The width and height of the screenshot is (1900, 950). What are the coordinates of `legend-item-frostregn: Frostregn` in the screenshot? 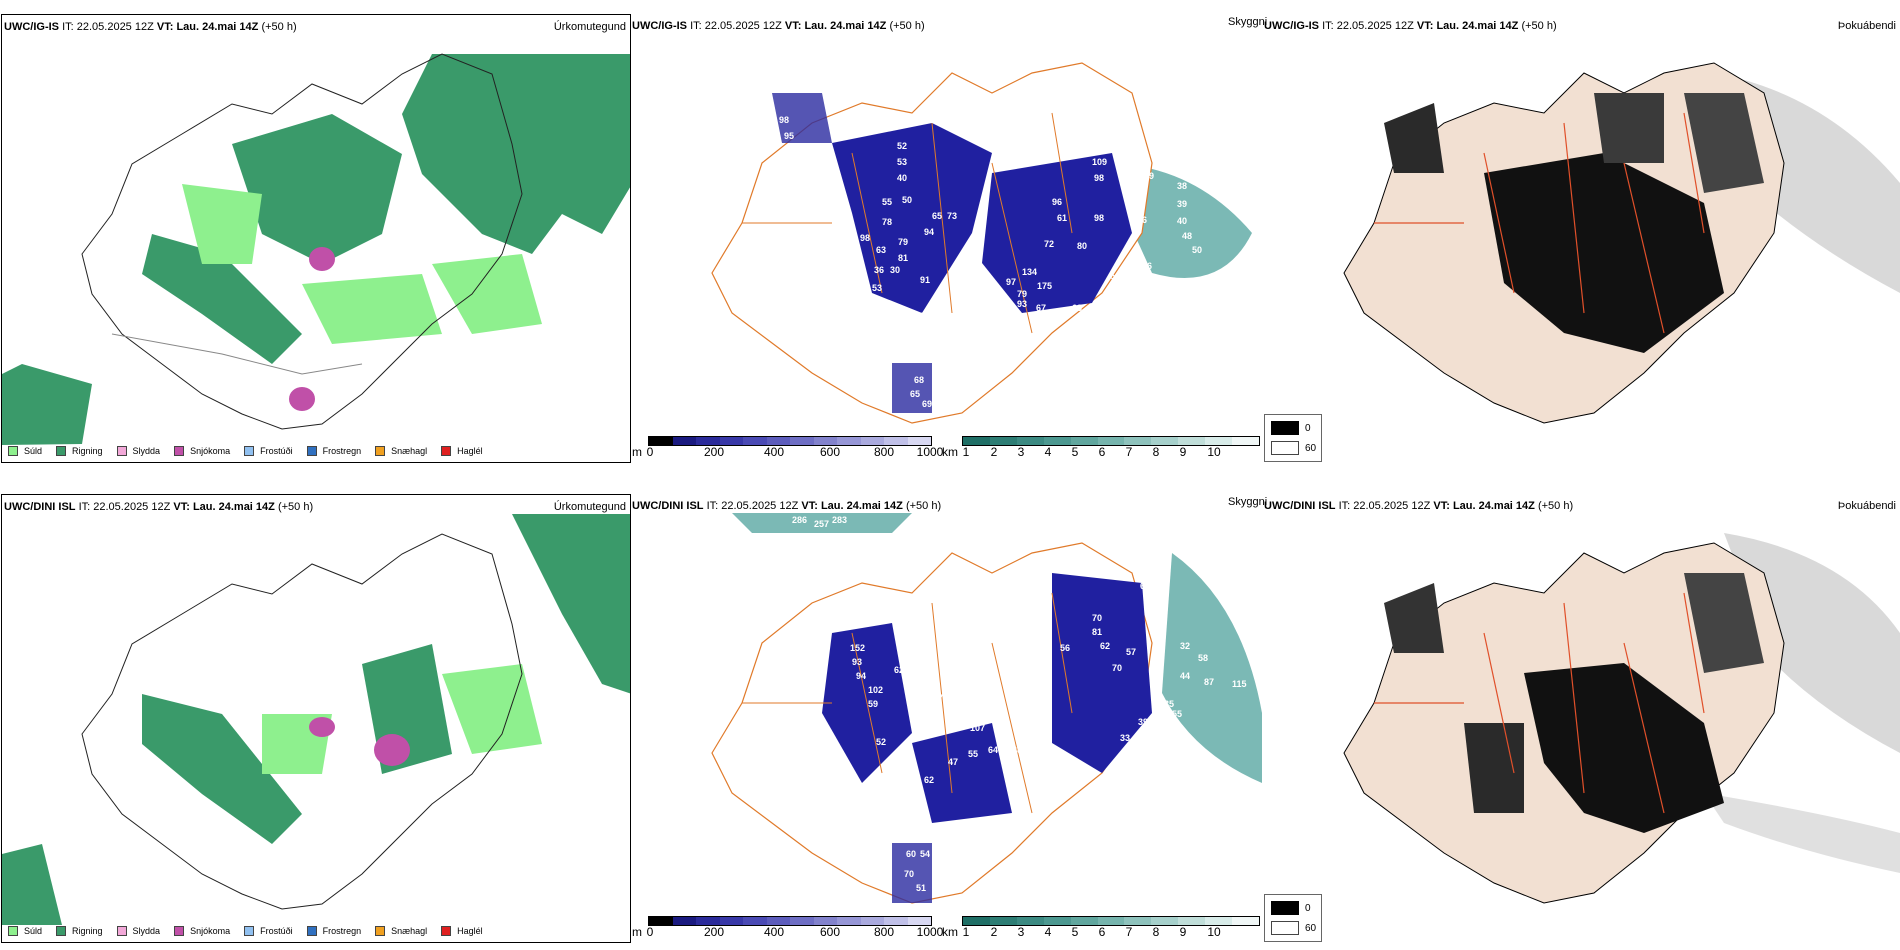 It's located at (333, 931).